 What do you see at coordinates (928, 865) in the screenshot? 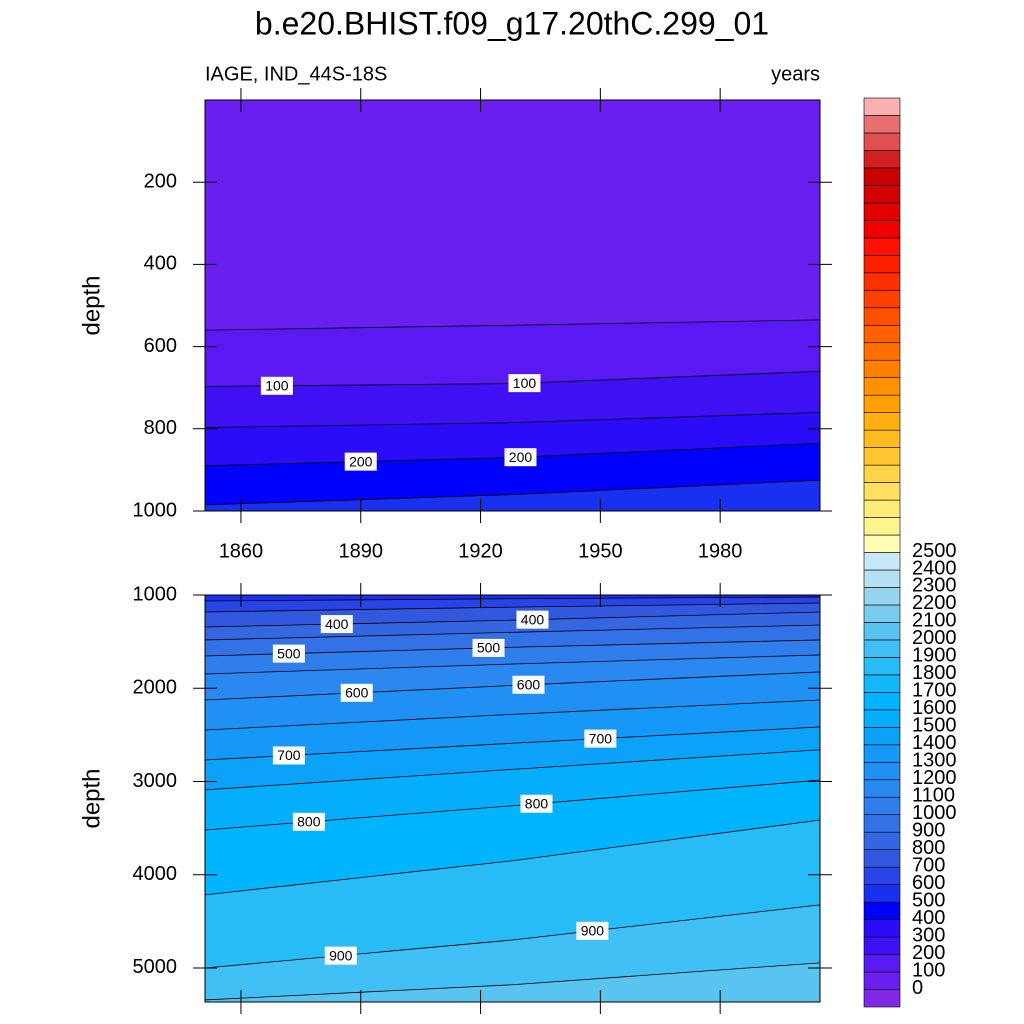
I see `colorbar-label: 700` at bounding box center [928, 865].